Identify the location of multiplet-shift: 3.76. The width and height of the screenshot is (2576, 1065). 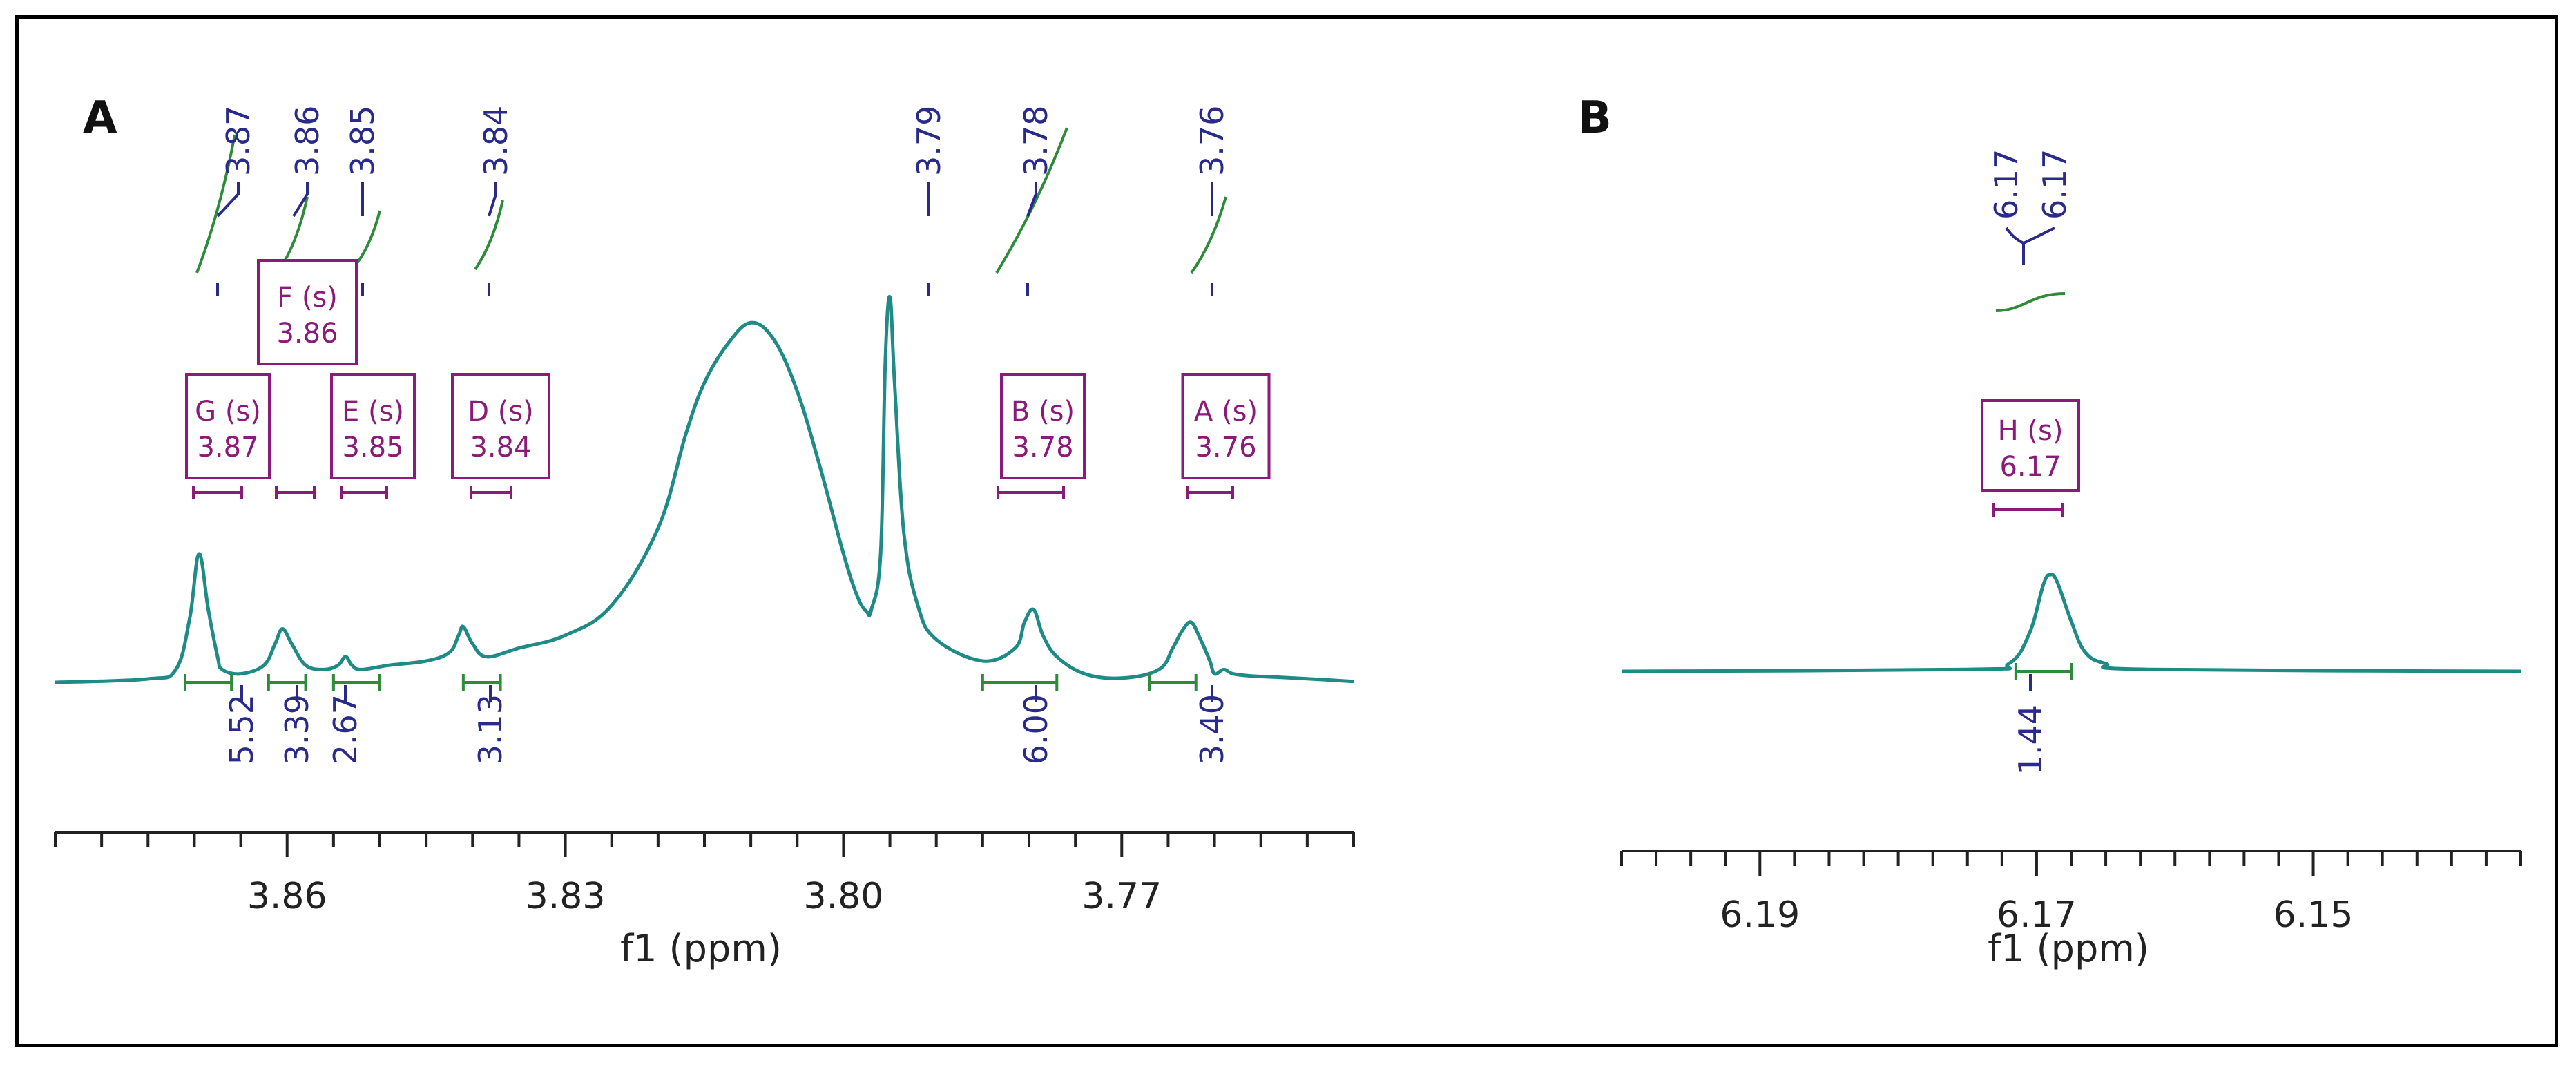
(1225, 447).